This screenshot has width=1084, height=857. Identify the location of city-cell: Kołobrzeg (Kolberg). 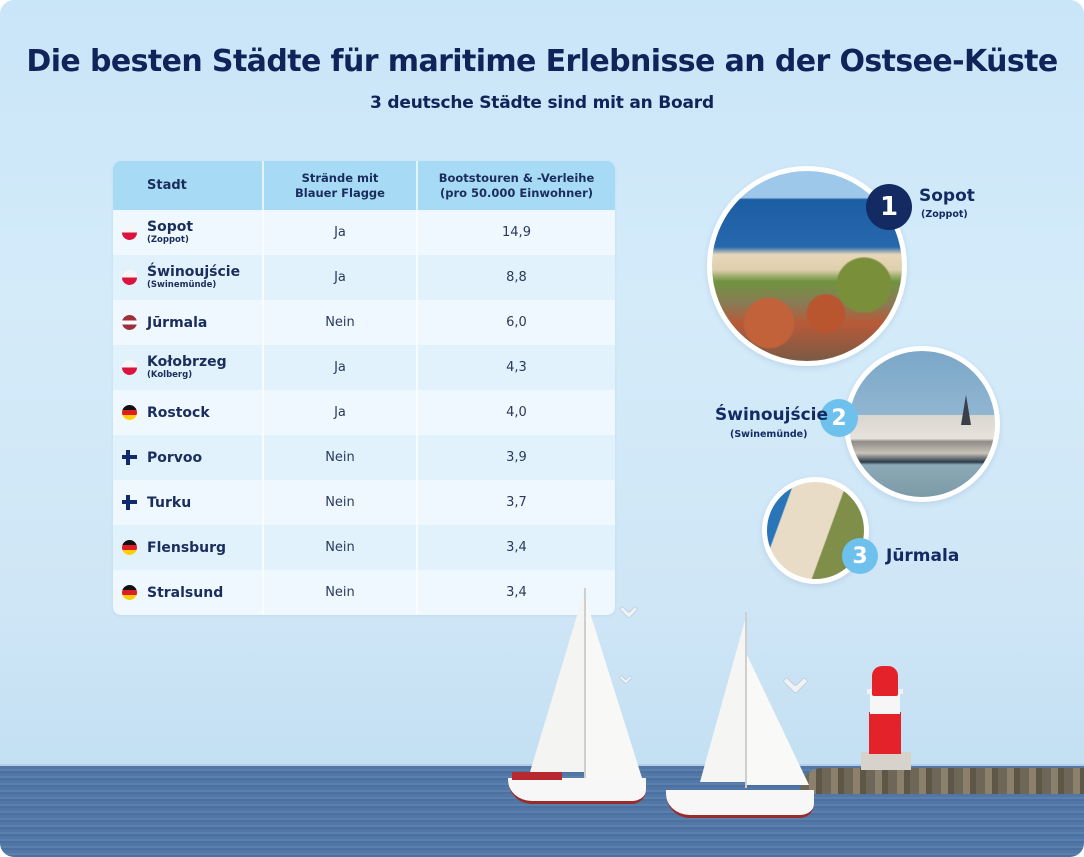
(188, 367).